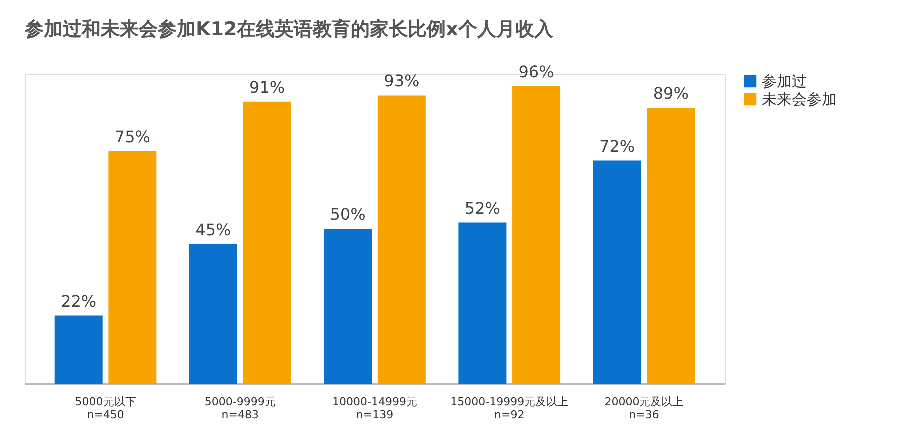 This screenshot has width=901, height=431. What do you see at coordinates (799, 99) in the screenshot?
I see `legend-label: 未来会参加` at bounding box center [799, 99].